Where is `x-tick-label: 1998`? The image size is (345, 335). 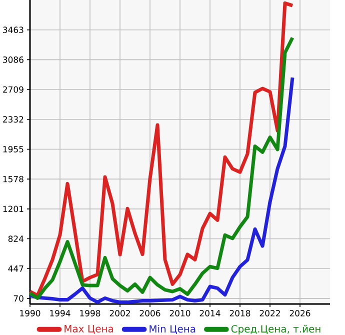 x-tick-label: 1998 is located at coordinates (90, 313).